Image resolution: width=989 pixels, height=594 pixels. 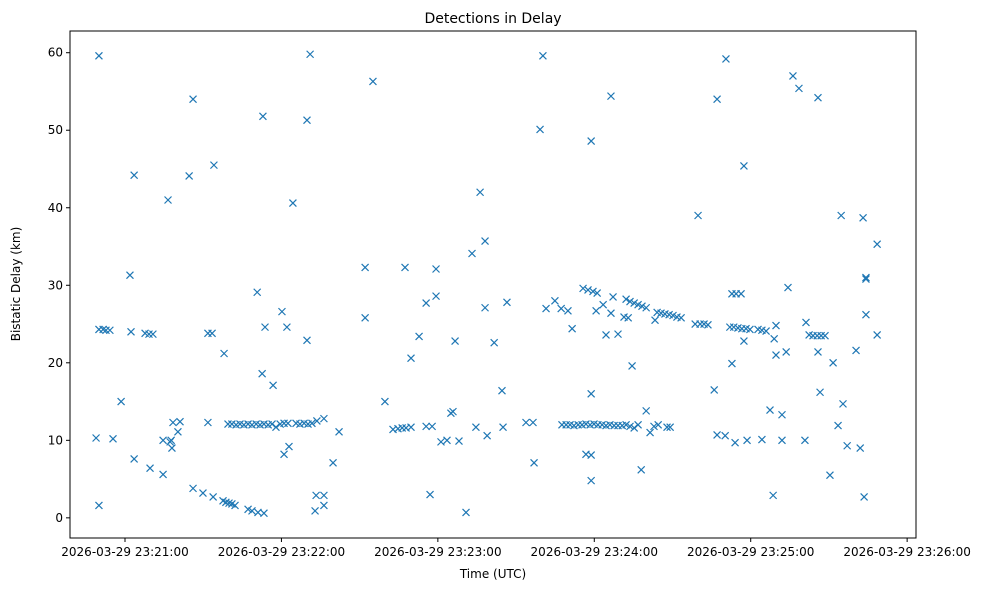 I want to click on y-tick-label: 20, so click(x=55, y=363).